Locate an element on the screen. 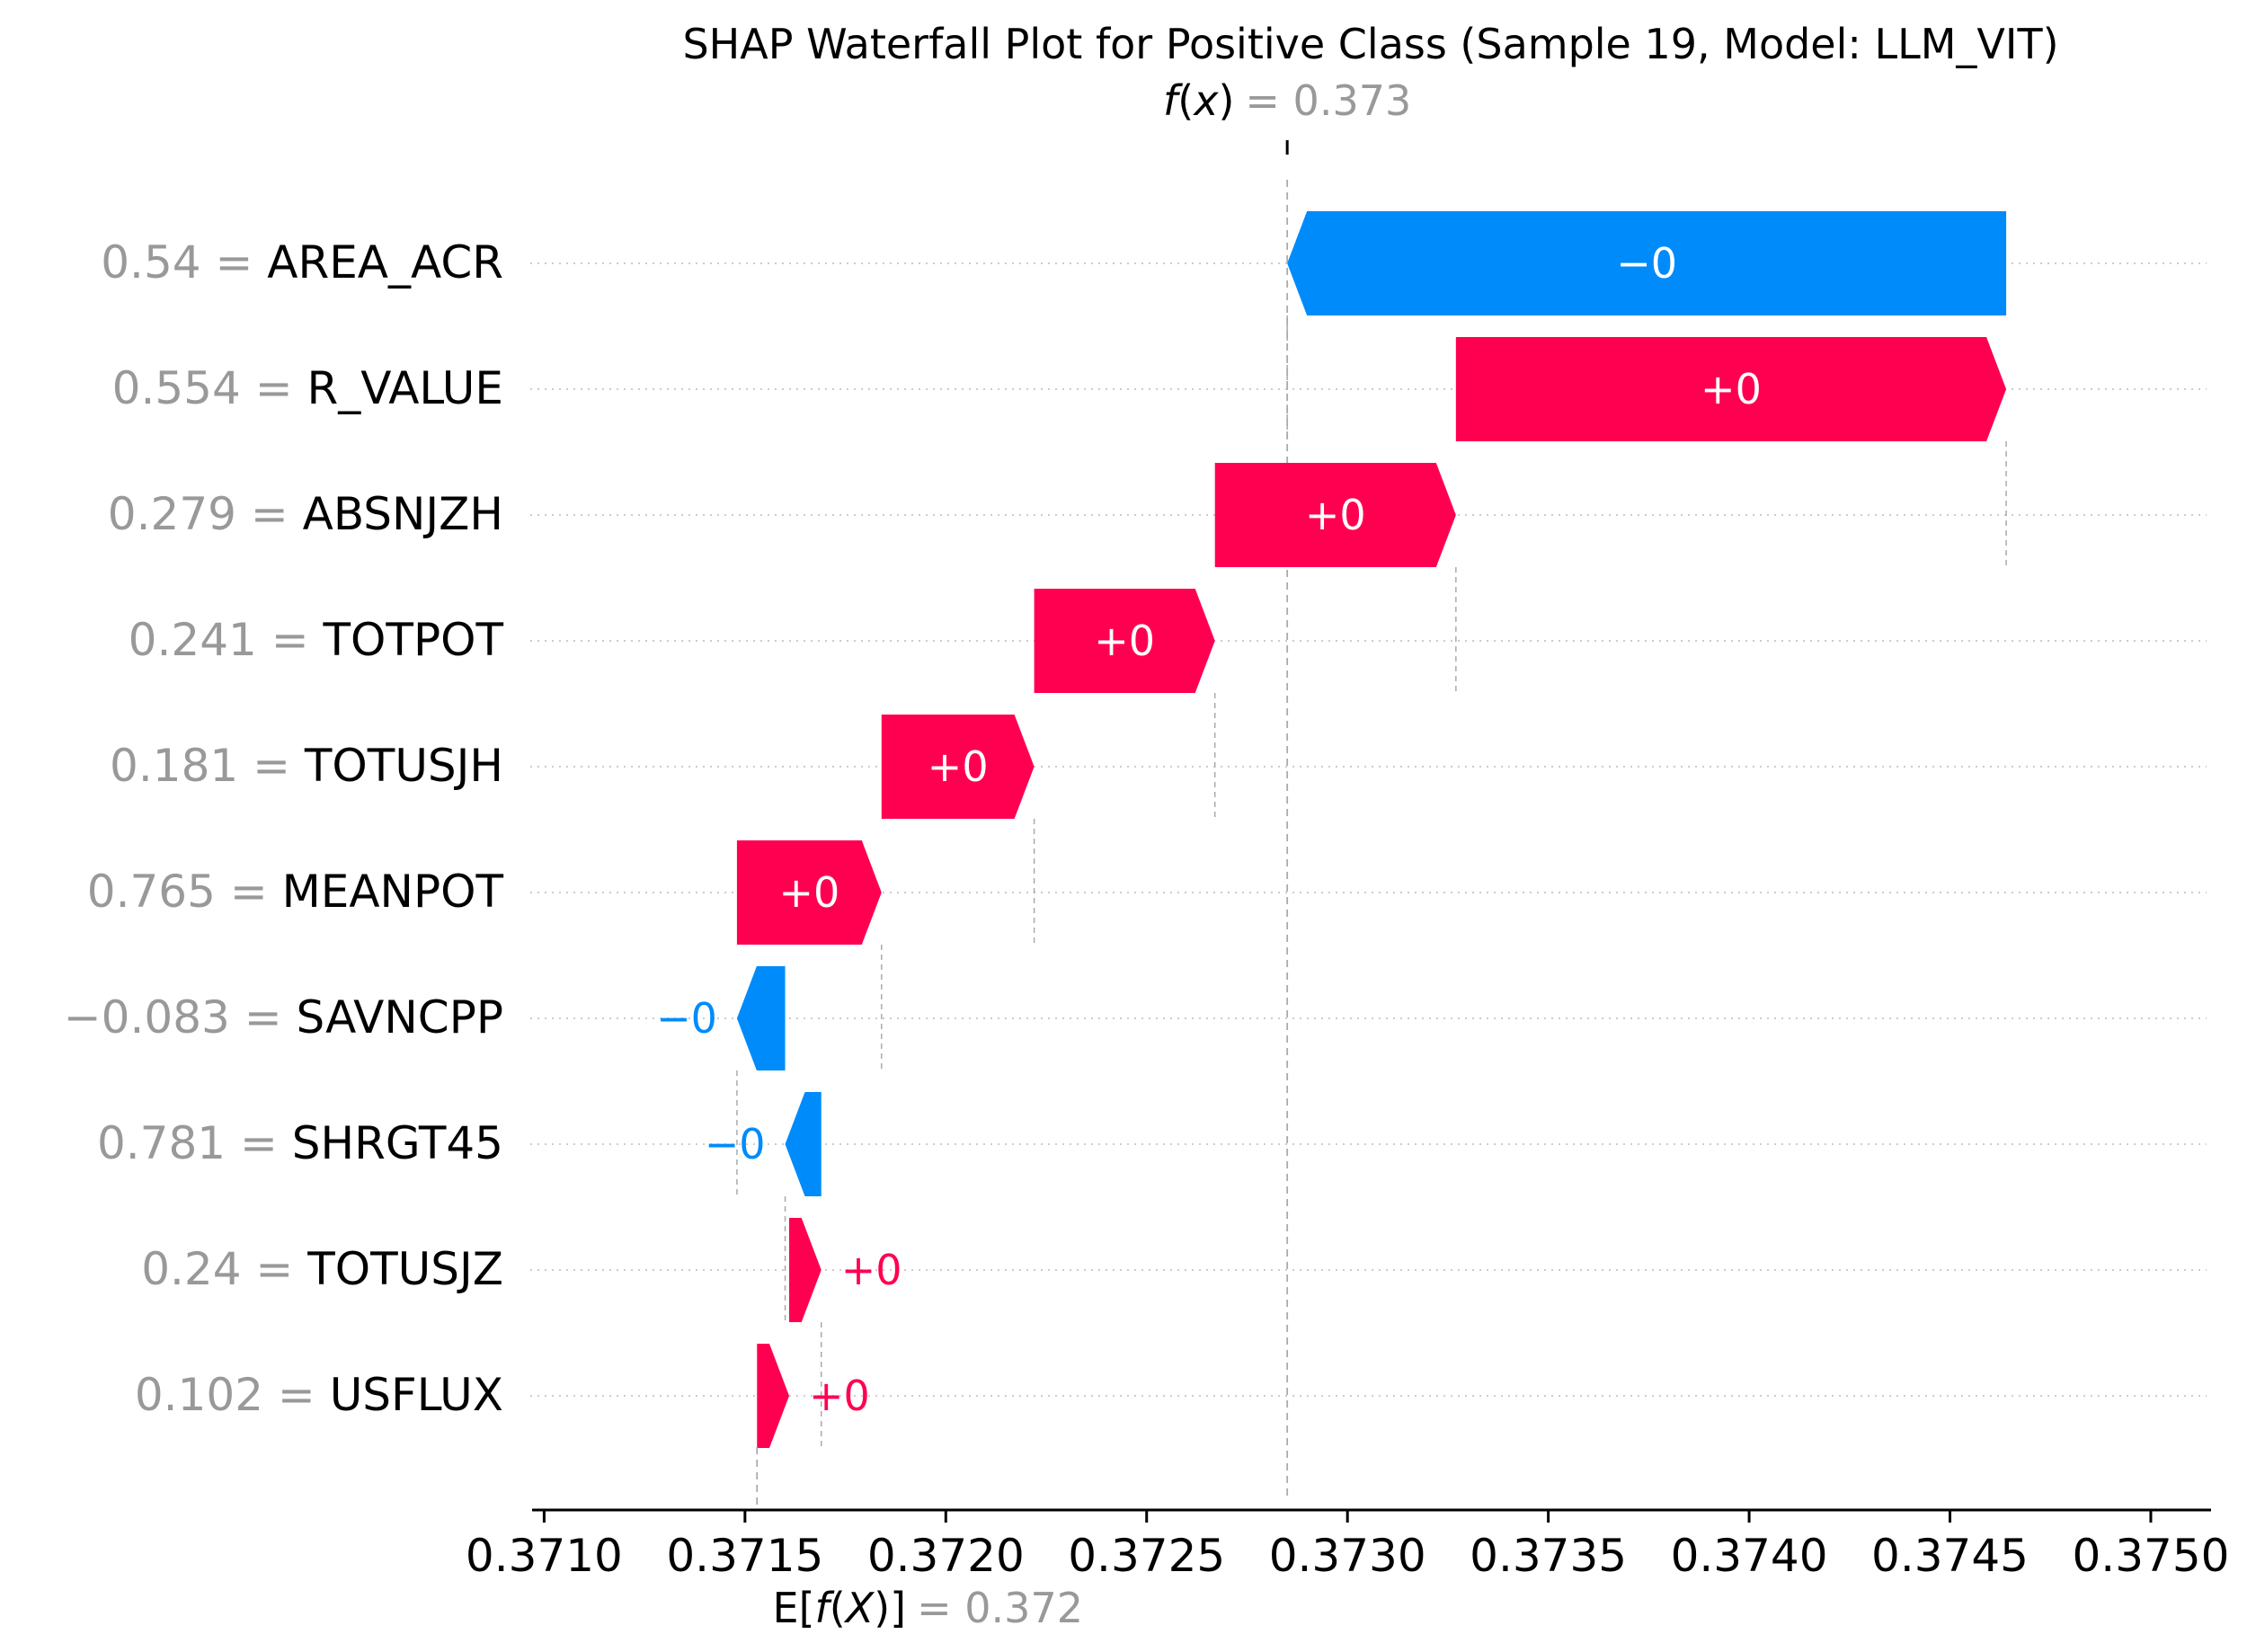 This screenshot has height=1652, width=2247. base-marker: E[f(X)] = 0.372 is located at coordinates (920, 1539).